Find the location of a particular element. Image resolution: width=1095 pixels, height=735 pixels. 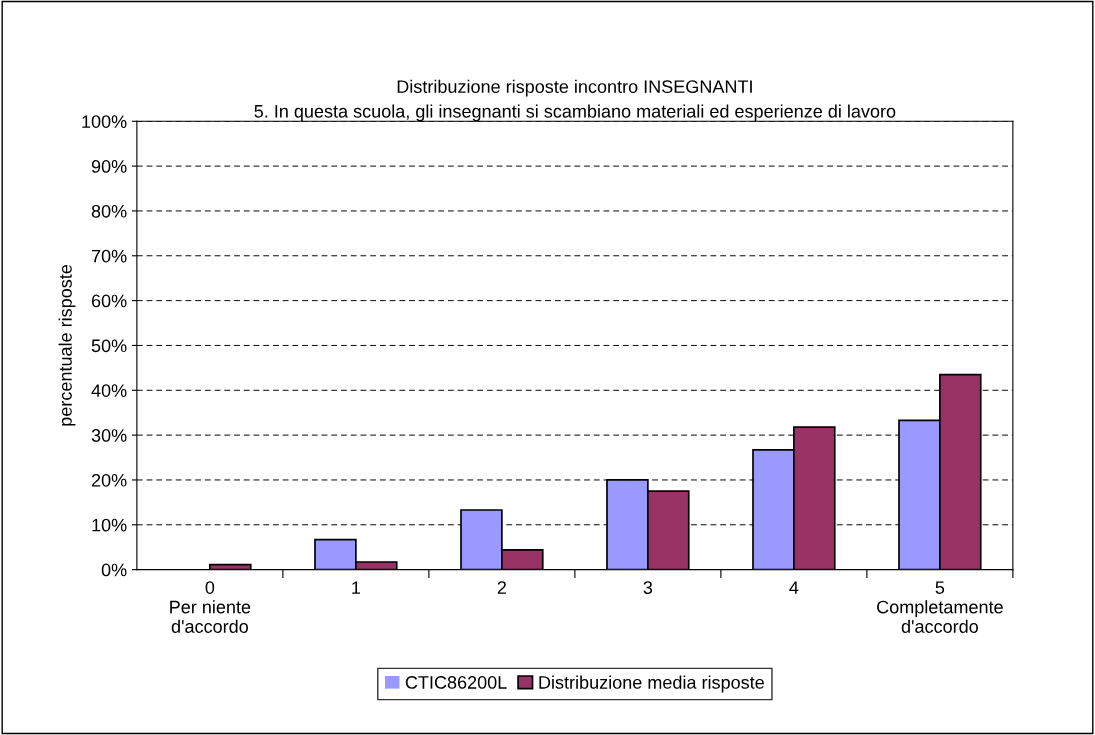

y-tick-label: 40% is located at coordinates (109, 391).